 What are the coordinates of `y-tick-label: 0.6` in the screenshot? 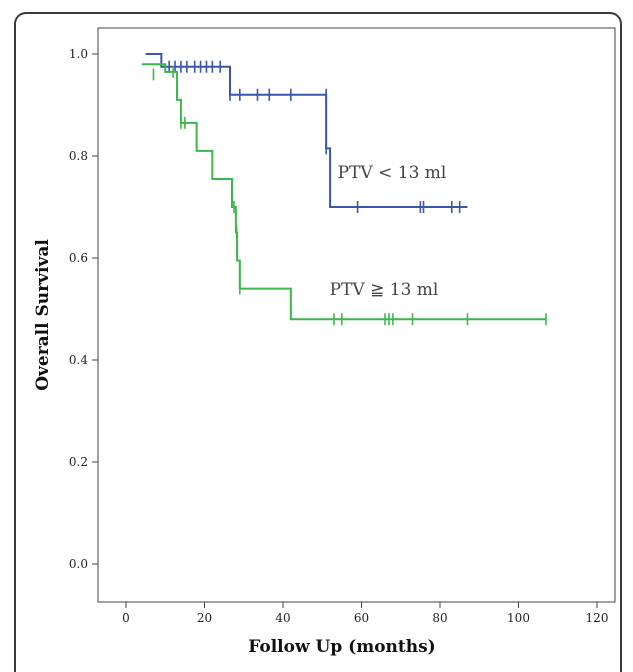 It's located at (78, 258).